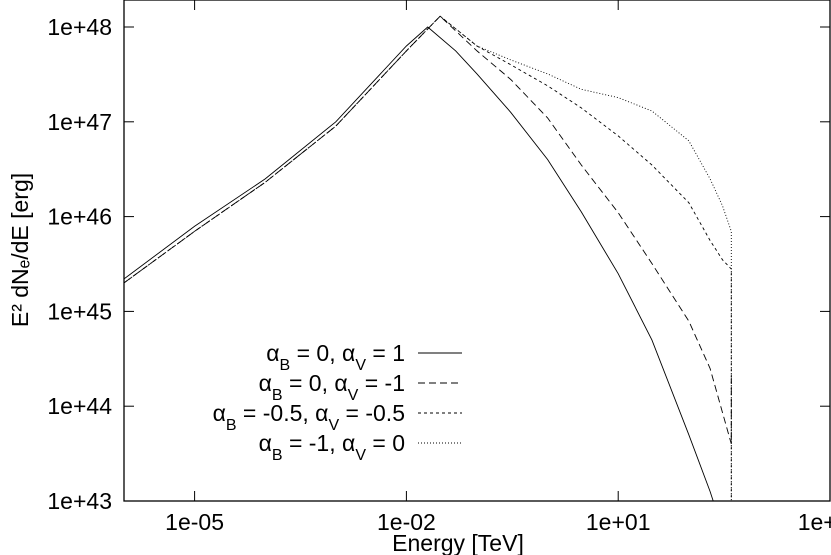 The height and width of the screenshot is (555, 831). What do you see at coordinates (79, 501) in the screenshot?
I see `y-tick-label: 1e+43` at bounding box center [79, 501].